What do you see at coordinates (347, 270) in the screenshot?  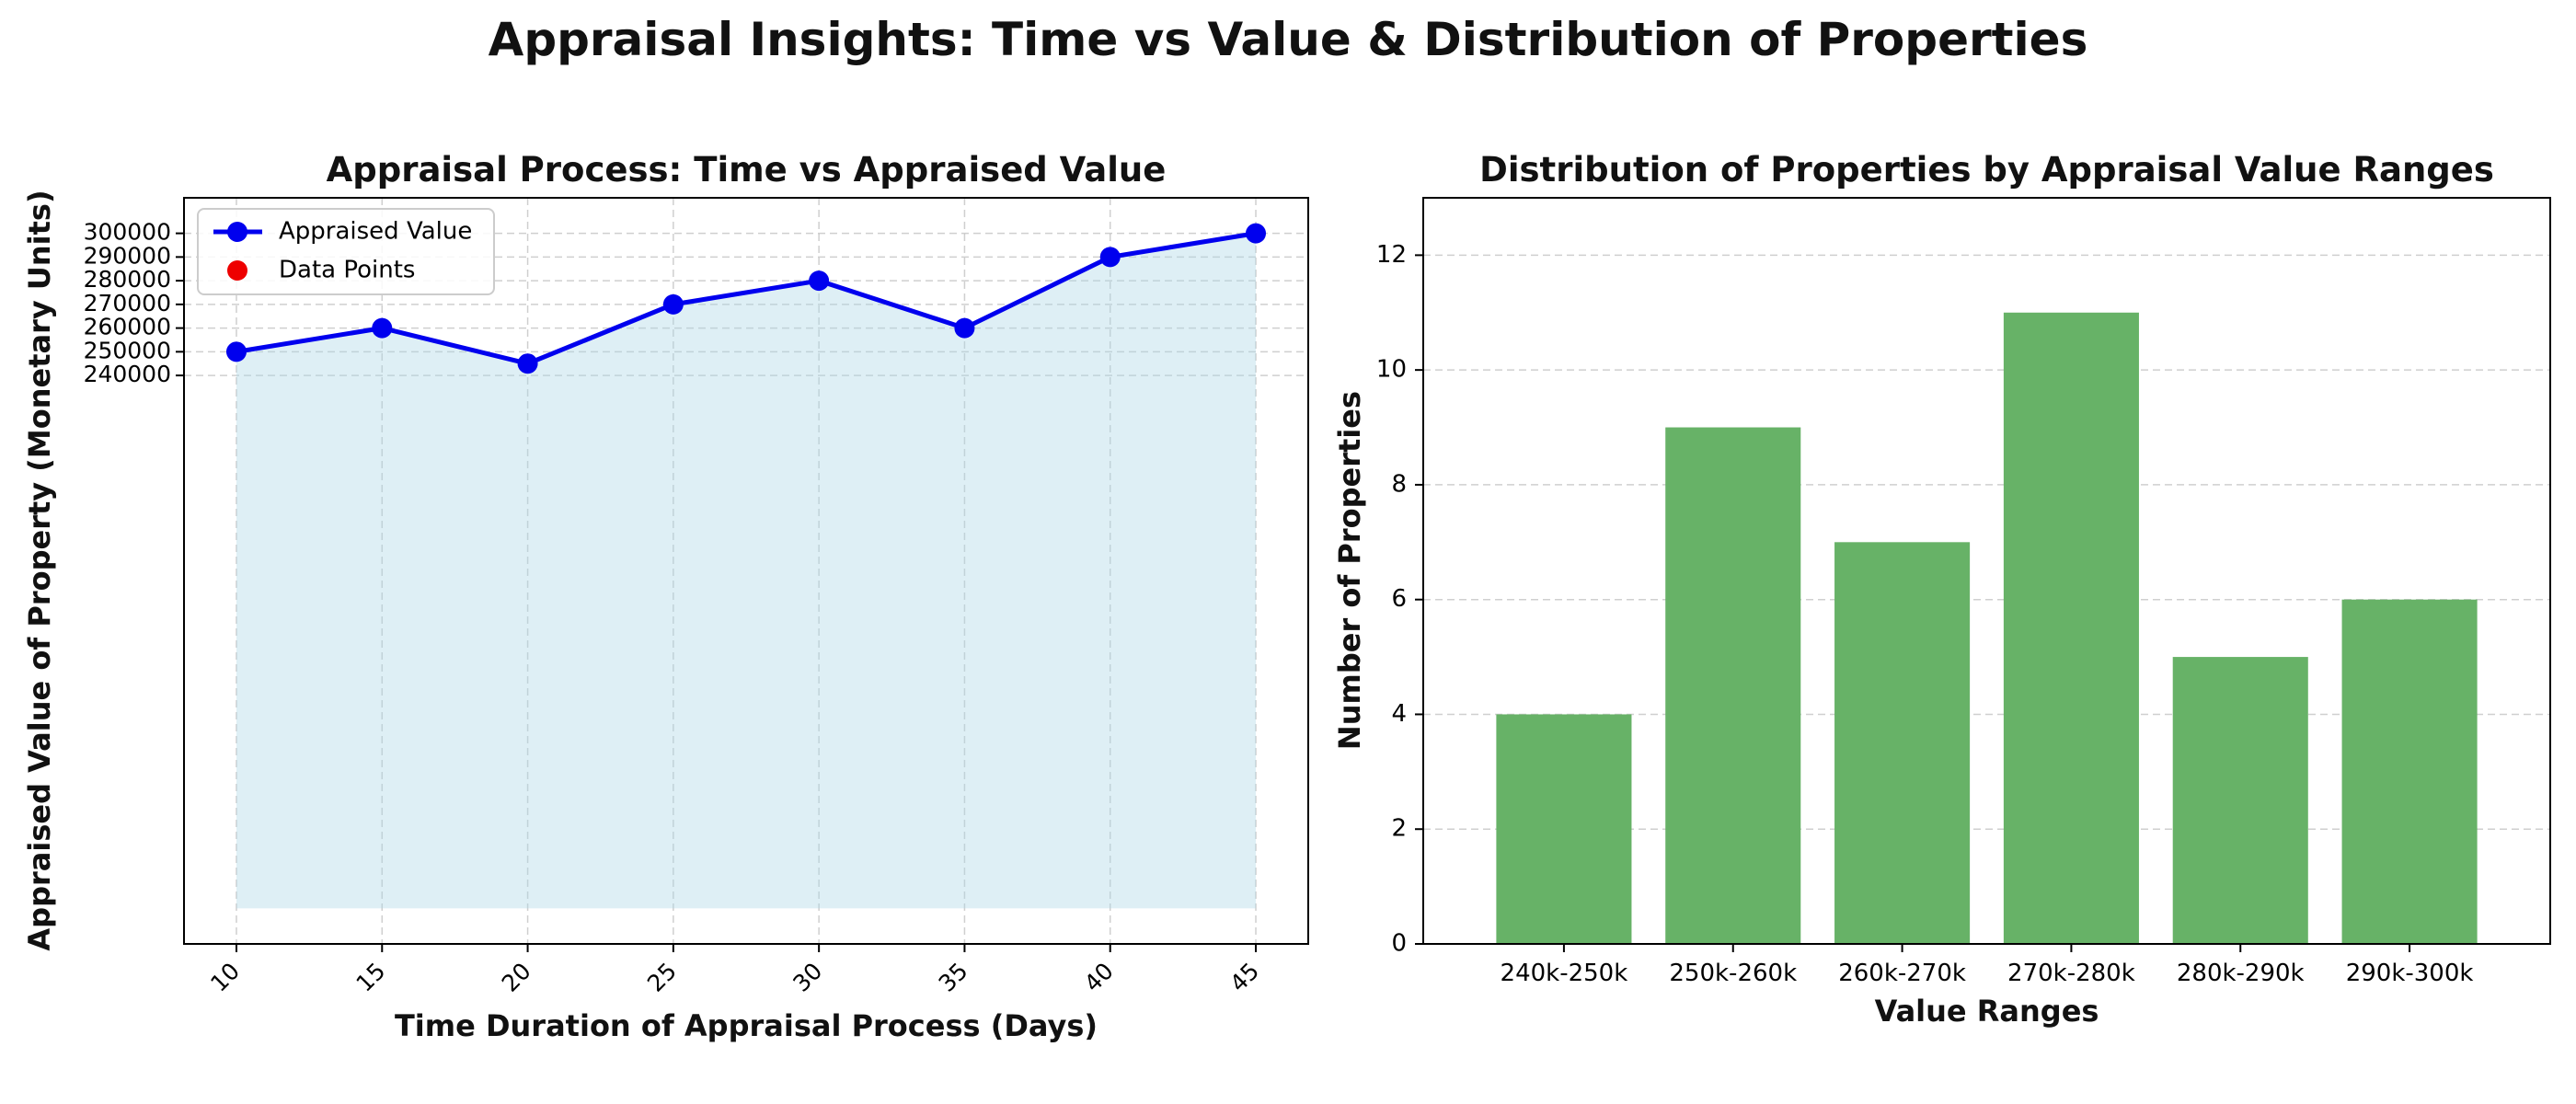 I see `legend-entry-data-points: Data Points` at bounding box center [347, 270].